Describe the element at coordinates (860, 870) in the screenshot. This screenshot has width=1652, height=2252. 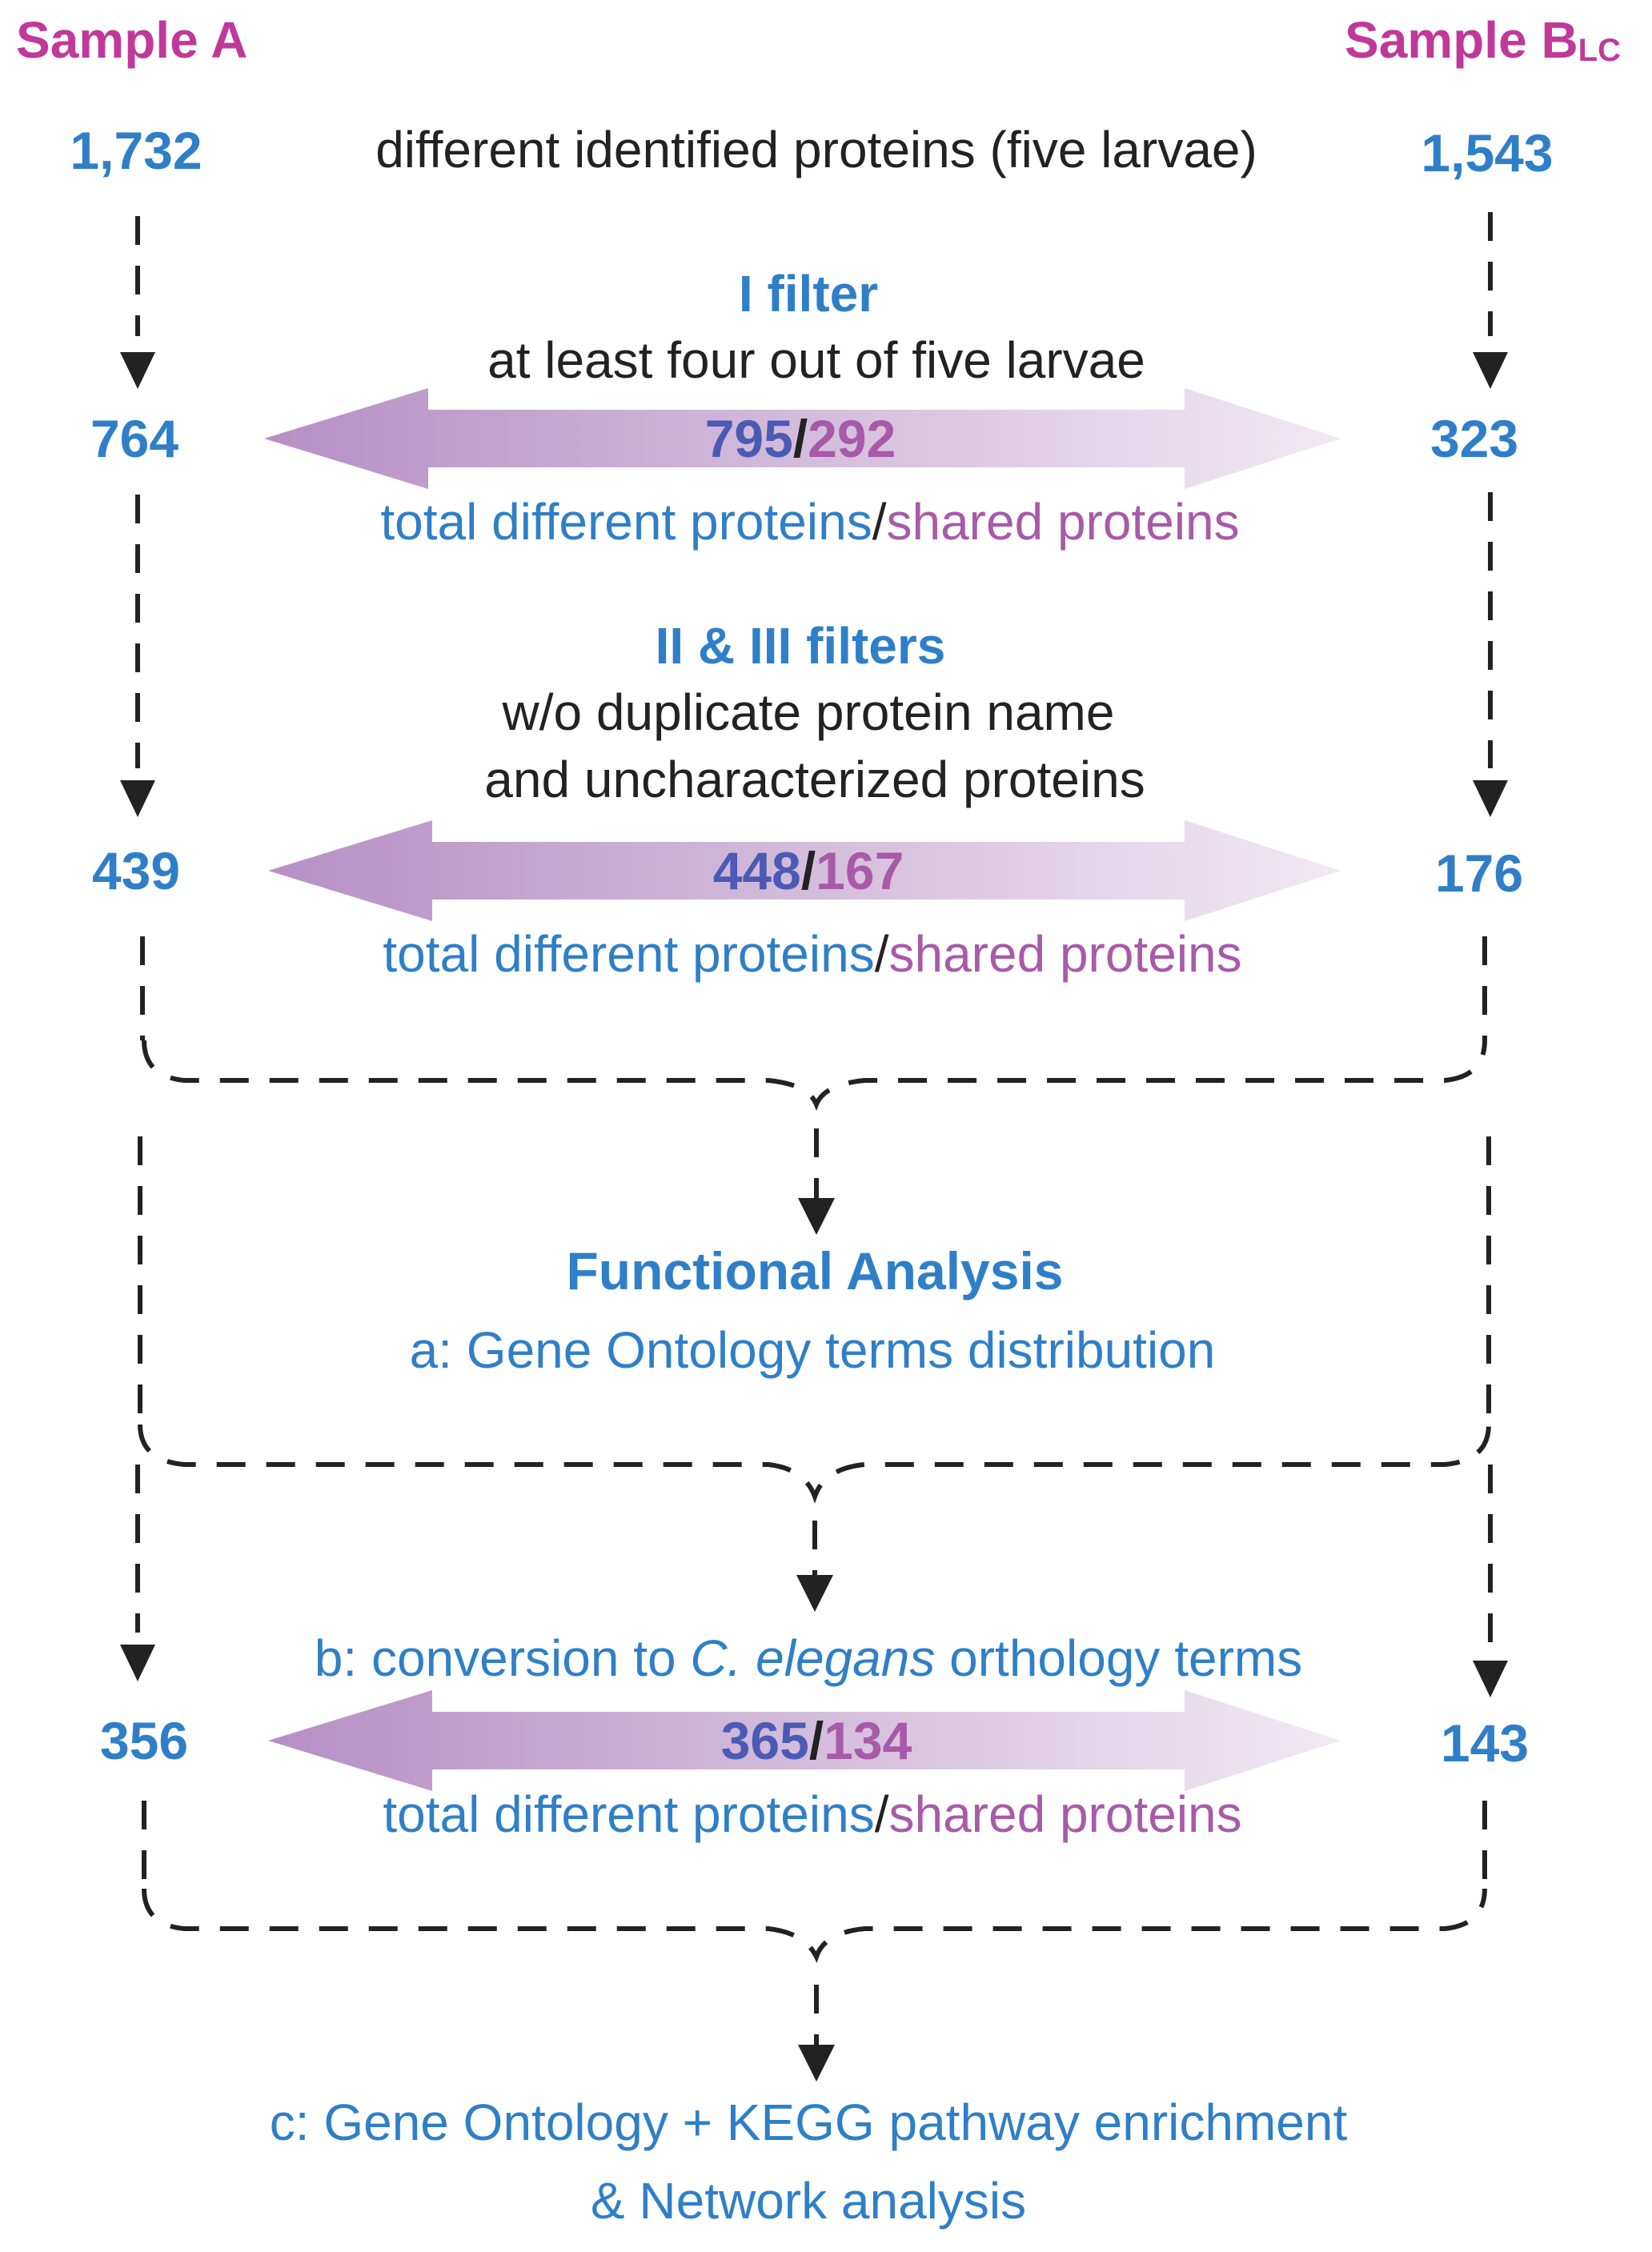
I see `stage2-shared: 167` at that location.